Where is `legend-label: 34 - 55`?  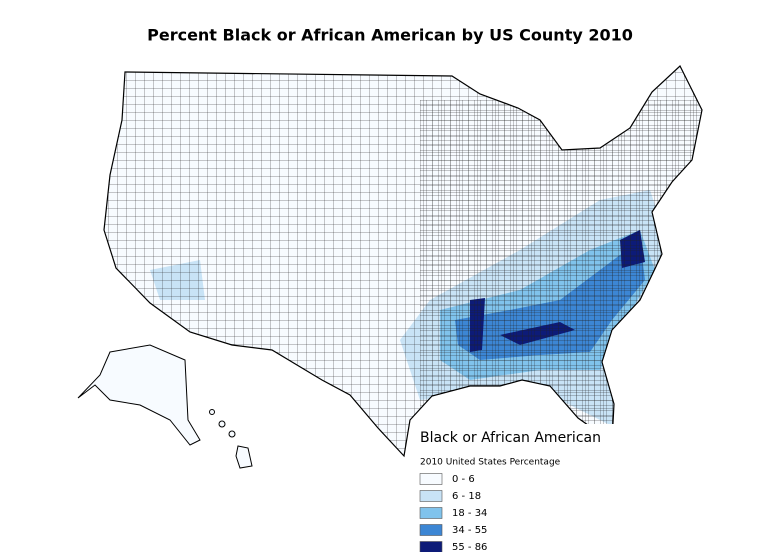
legend-label: 34 - 55 is located at coordinates (469, 530).